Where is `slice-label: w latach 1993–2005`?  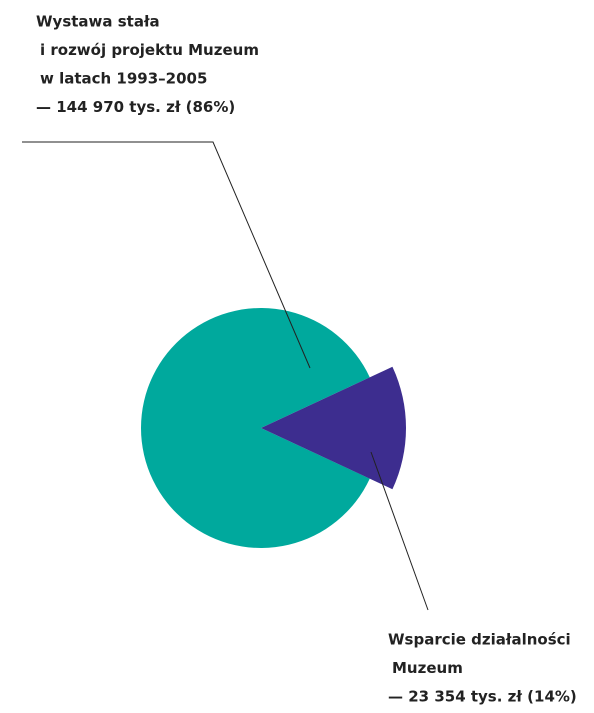
slice-label: w latach 1993–2005 is located at coordinates (123, 79).